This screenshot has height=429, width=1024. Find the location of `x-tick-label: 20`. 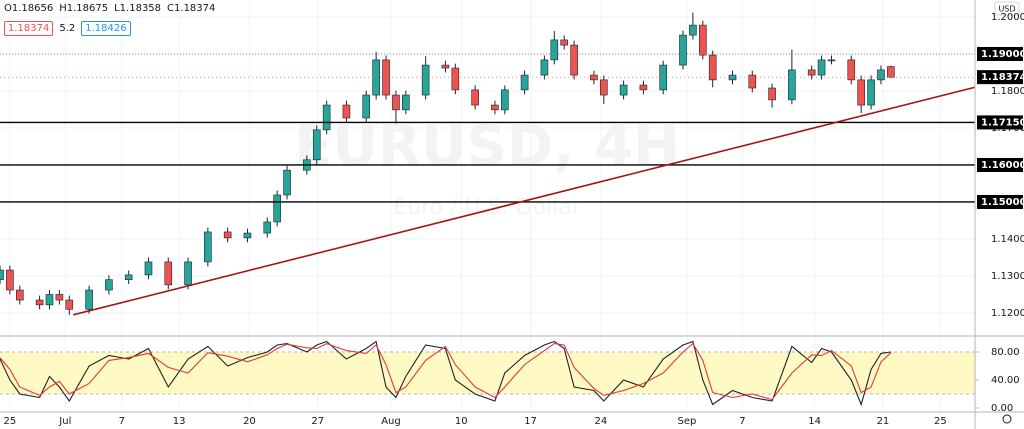

x-tick-label: 20 is located at coordinates (249, 421).